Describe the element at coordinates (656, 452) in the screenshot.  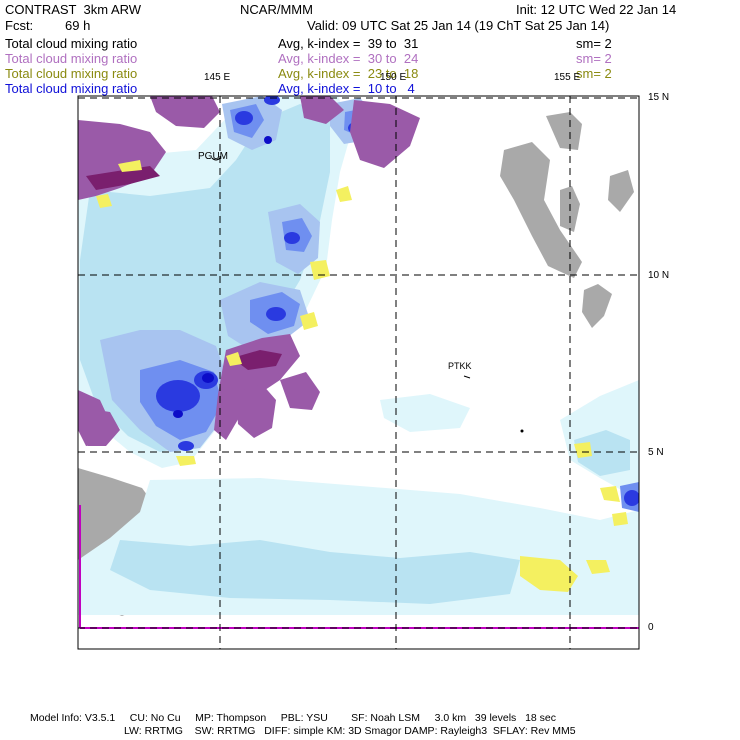
I see `lat-label-5: 5 N` at that location.